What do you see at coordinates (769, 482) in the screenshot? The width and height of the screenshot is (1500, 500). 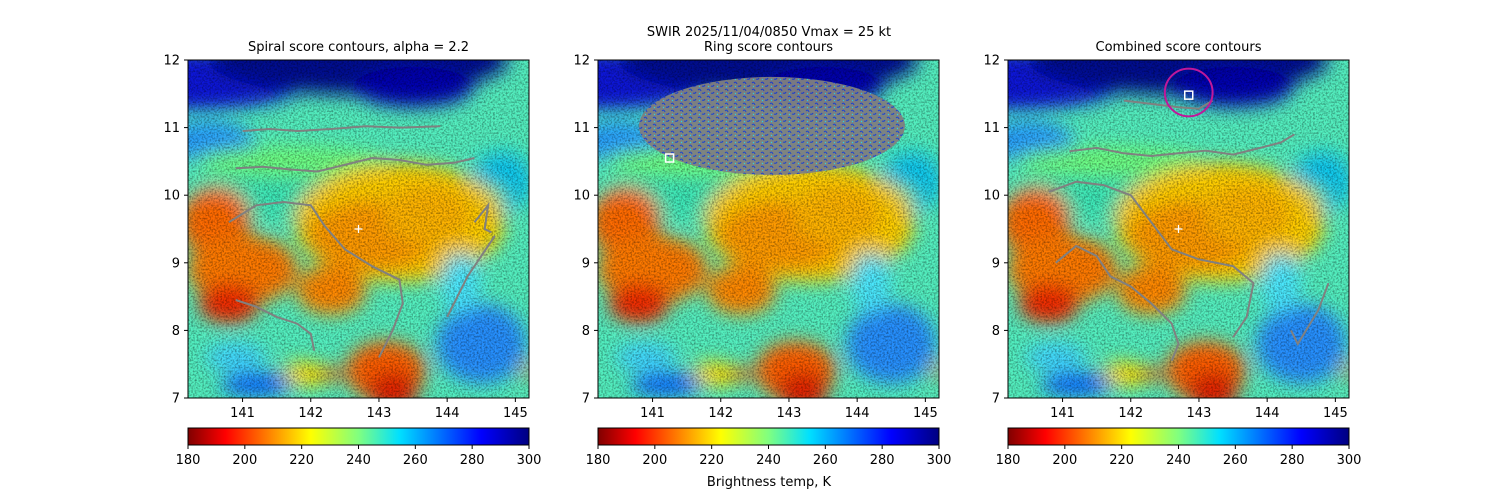 I see `colorbar-label: Brightness temp, K` at bounding box center [769, 482].